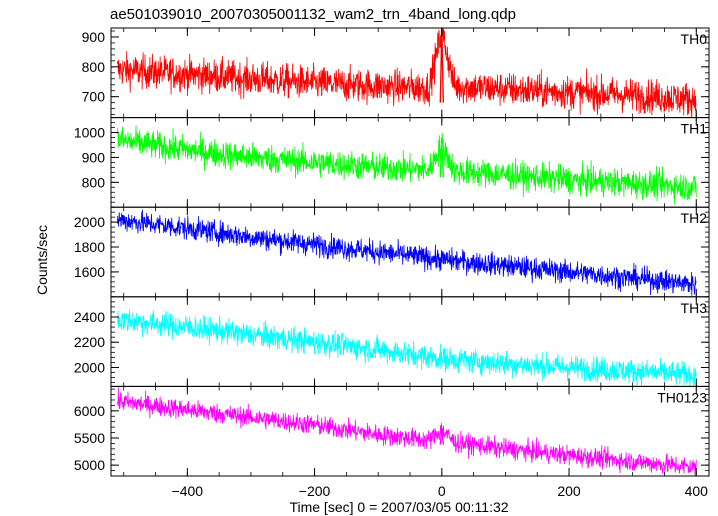  What do you see at coordinates (94, 97) in the screenshot?
I see `y-tick-label: 700` at bounding box center [94, 97].